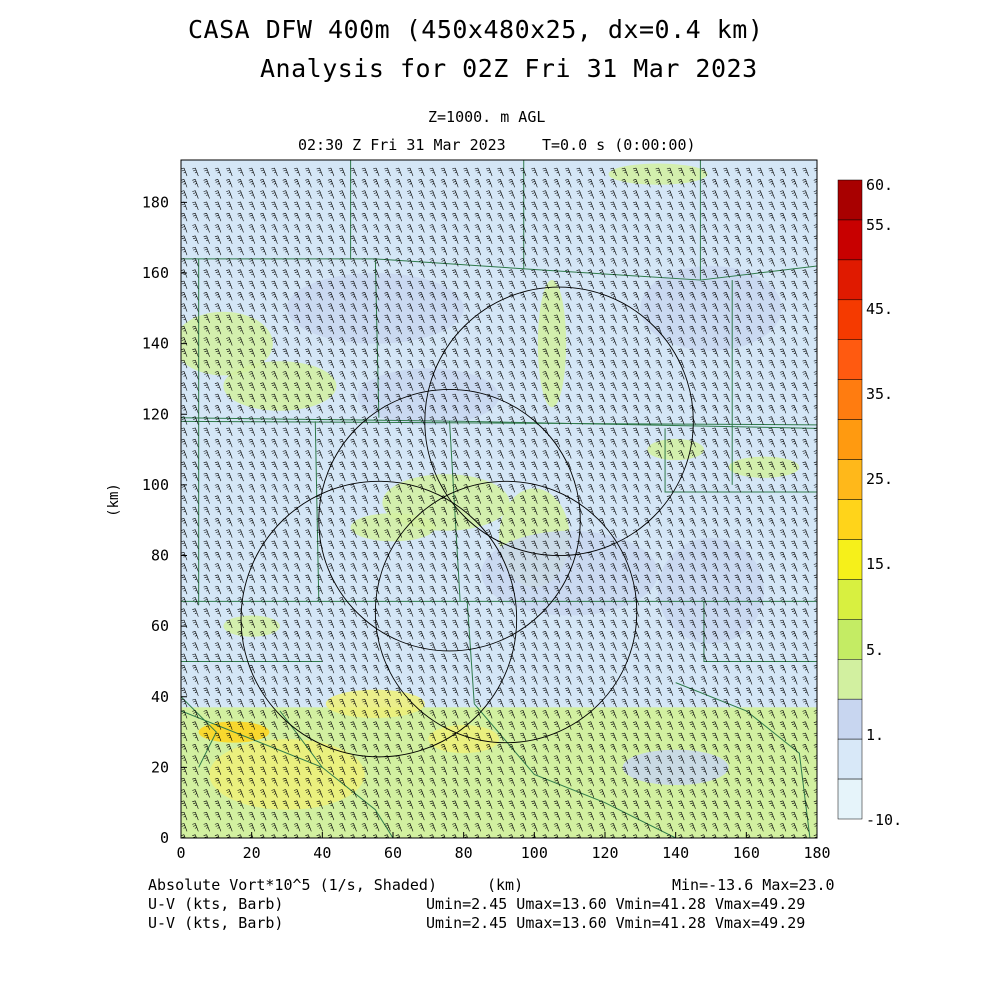  What do you see at coordinates (216, 923) in the screenshot?
I see `barb-label-2: U-V (kts, Barb)` at bounding box center [216, 923].